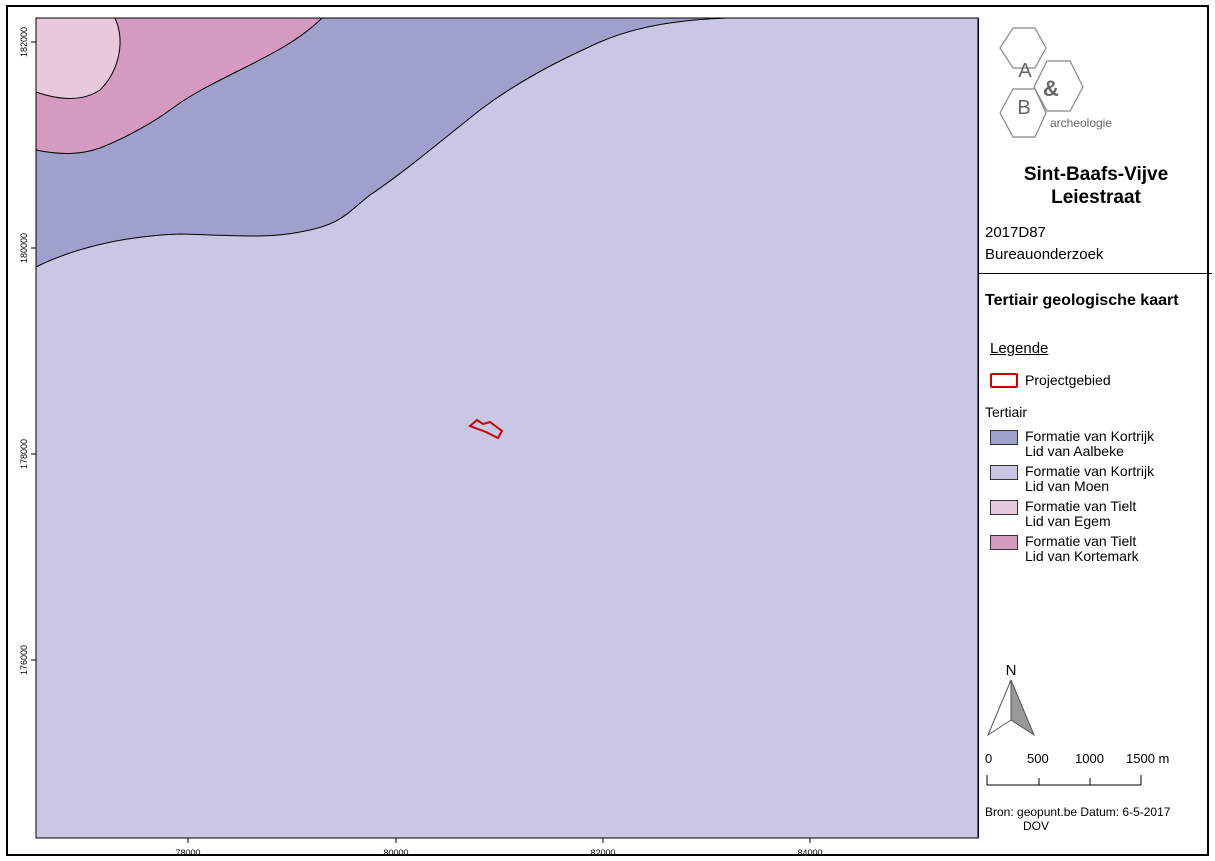  Describe the element at coordinates (1004, 542) in the screenshot. I see `legend-swatch-kortemark` at that location.